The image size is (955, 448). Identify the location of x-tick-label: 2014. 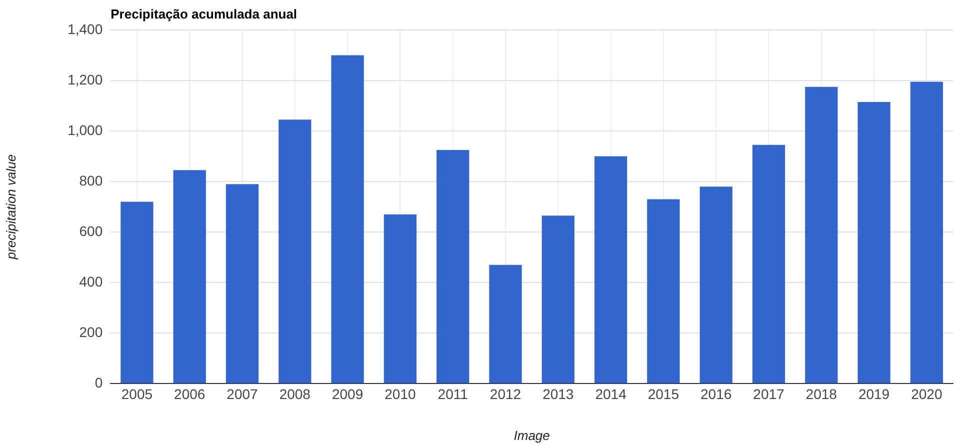
(611, 394).